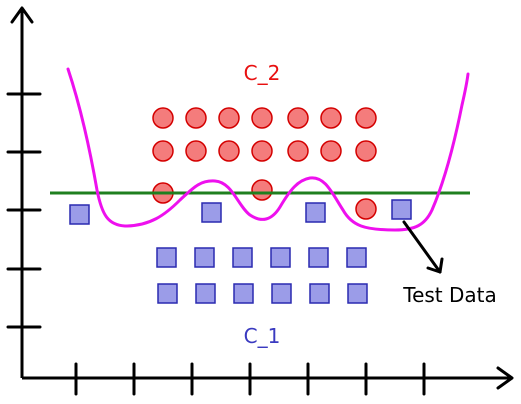 The height and width of the screenshot is (404, 521). Describe the element at coordinates (218, 253) in the screenshot. I see `class1-points` at that location.